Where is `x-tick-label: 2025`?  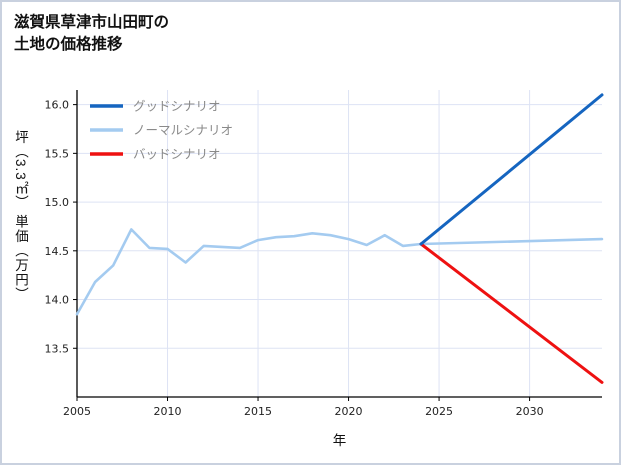
x-tick-label: 2025 is located at coordinates (439, 411).